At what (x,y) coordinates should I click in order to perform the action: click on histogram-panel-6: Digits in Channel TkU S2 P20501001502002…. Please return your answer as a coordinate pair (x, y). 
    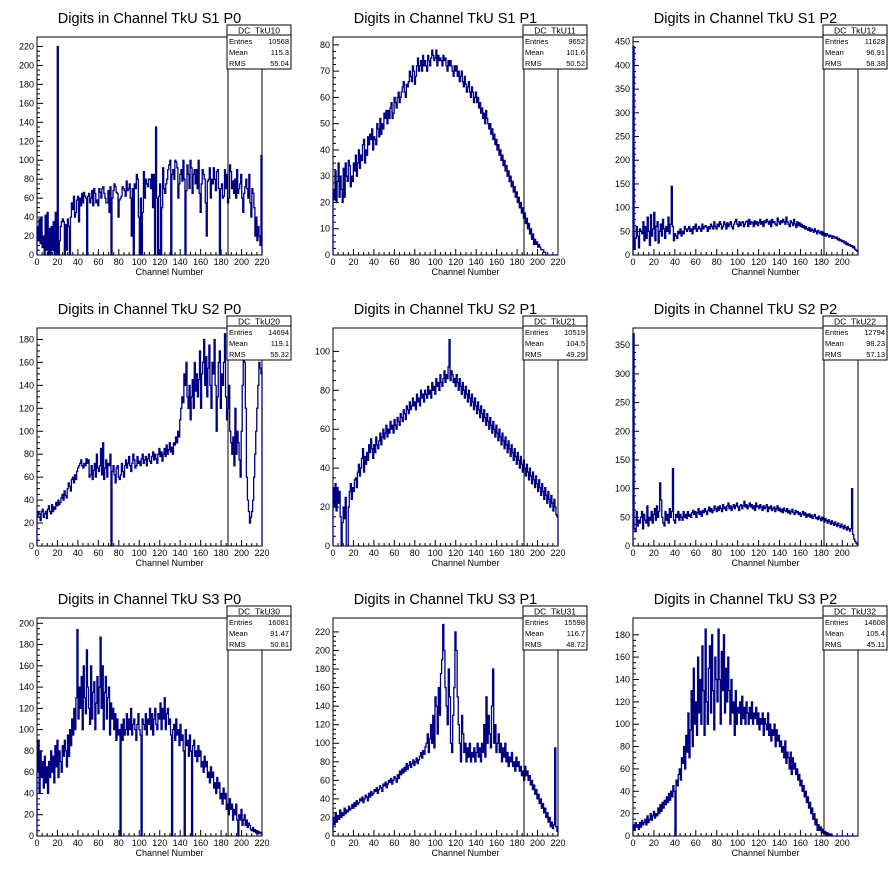
    Looking at the image, I should click on (751, 435).